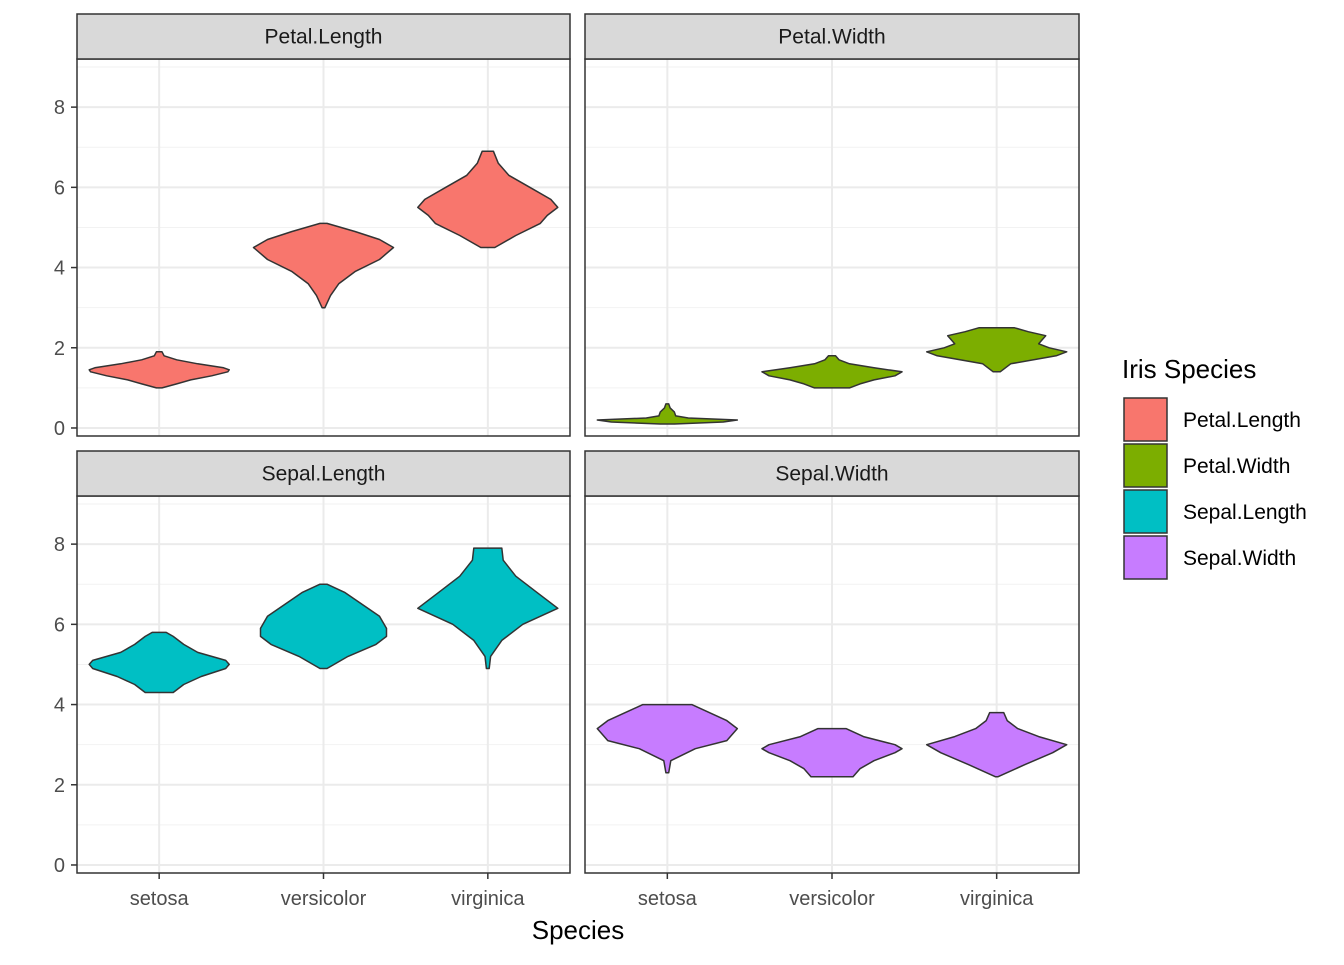 This screenshot has width=1344, height=965. I want to click on legend-label-sepal-length: Sepal.Length, so click(1245, 512).